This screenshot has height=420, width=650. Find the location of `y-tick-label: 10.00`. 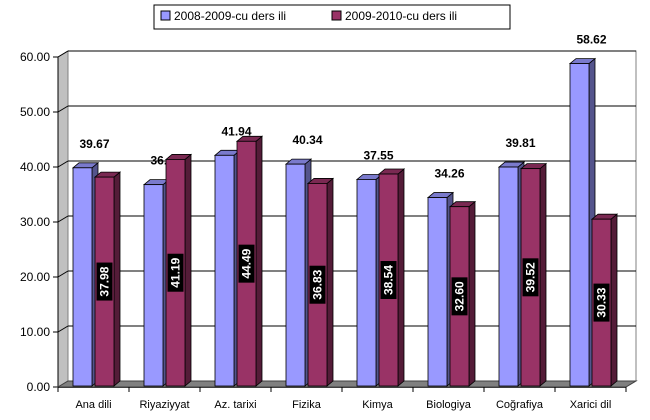

y-tick-label: 10.00 is located at coordinates (35, 332).